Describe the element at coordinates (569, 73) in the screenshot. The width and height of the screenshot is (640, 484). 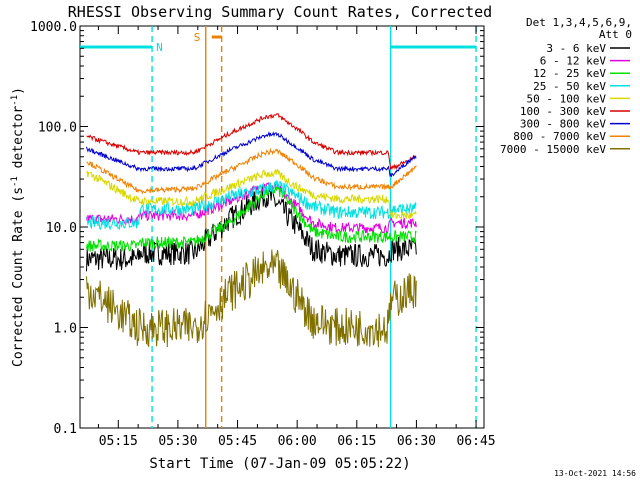
I see `legend-label: 12 - 25 keV` at that location.